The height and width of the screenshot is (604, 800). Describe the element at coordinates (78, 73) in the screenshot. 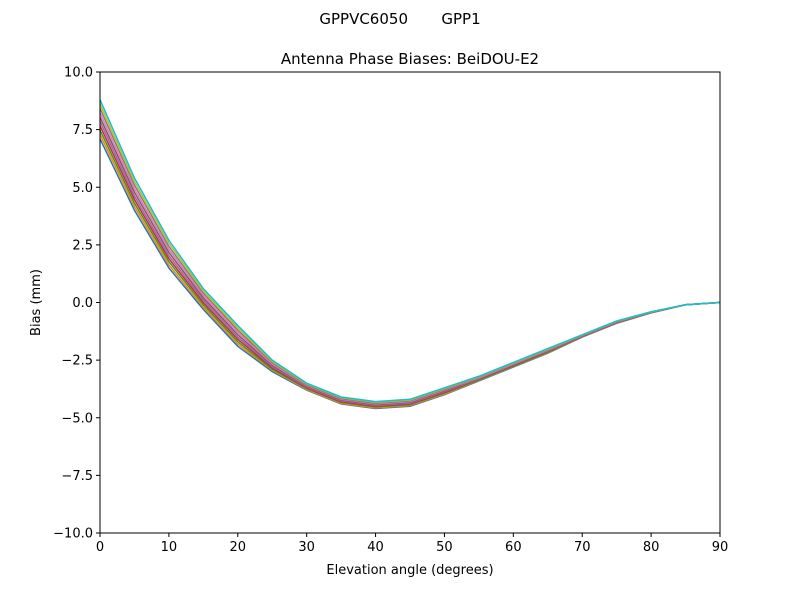

I see `y-tick-label: 10.0` at that location.